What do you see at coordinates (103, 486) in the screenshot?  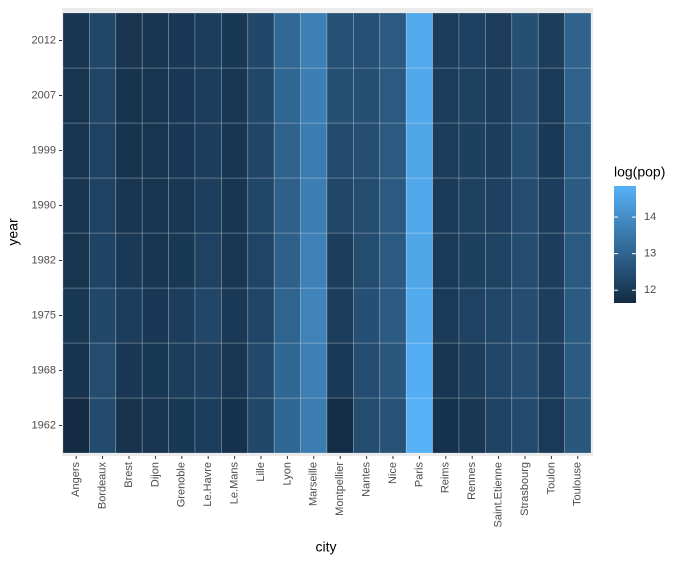 I see `x-tick-label: Bordeaux` at bounding box center [103, 486].